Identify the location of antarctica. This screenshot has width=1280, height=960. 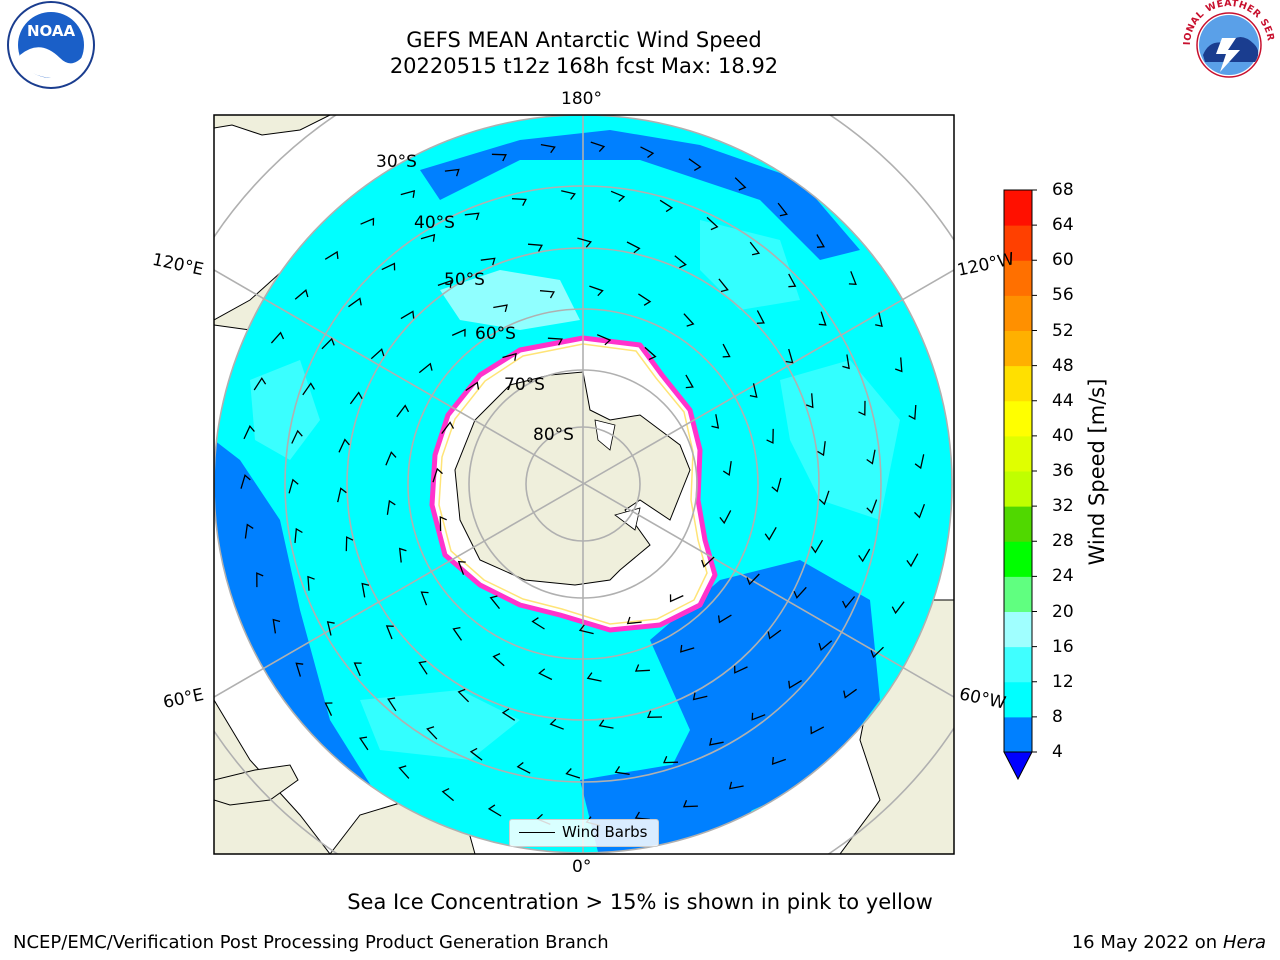
(572, 478).